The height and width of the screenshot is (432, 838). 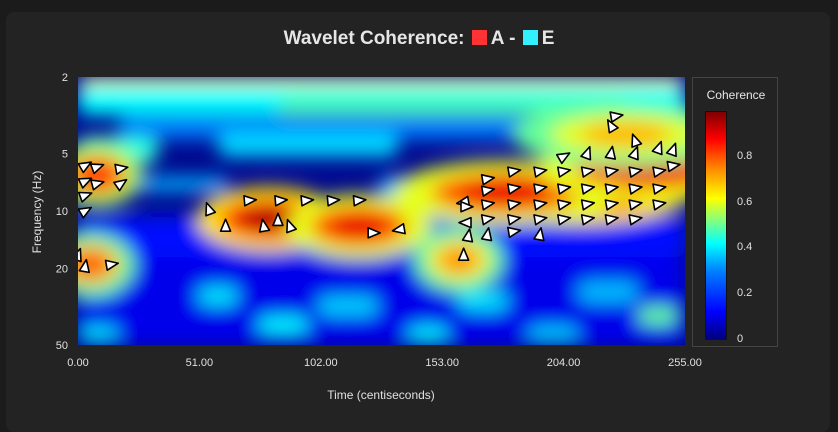 I want to click on colorbar-tick-label: 0, so click(x=740, y=339).